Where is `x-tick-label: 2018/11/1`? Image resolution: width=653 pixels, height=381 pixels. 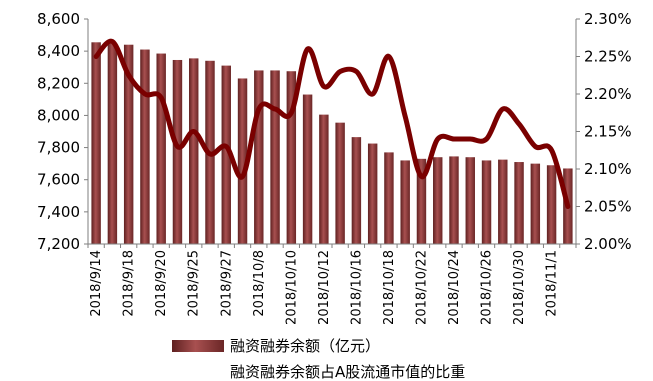
x-tick-label: 2018/11/1 is located at coordinates (552, 283).